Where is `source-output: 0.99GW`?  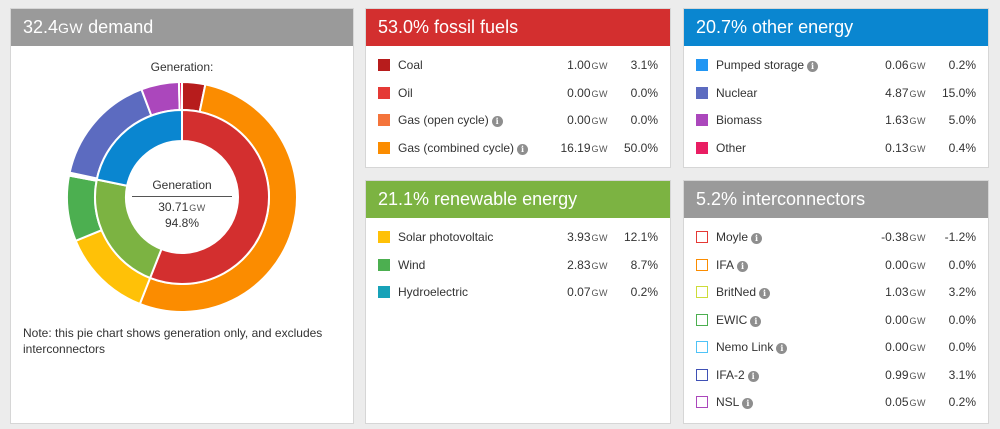 source-output: 0.99GW is located at coordinates (905, 375).